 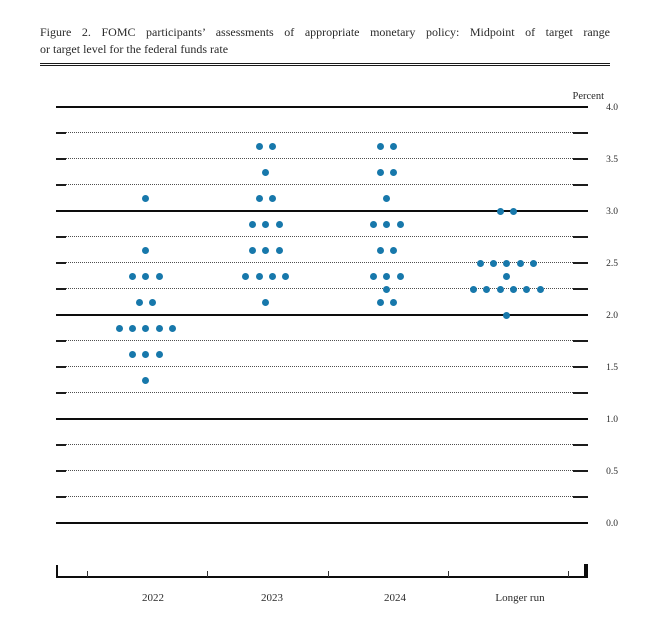 What do you see at coordinates (61, 367) in the screenshot?
I see `gridline-left-cap-1.500` at bounding box center [61, 367].